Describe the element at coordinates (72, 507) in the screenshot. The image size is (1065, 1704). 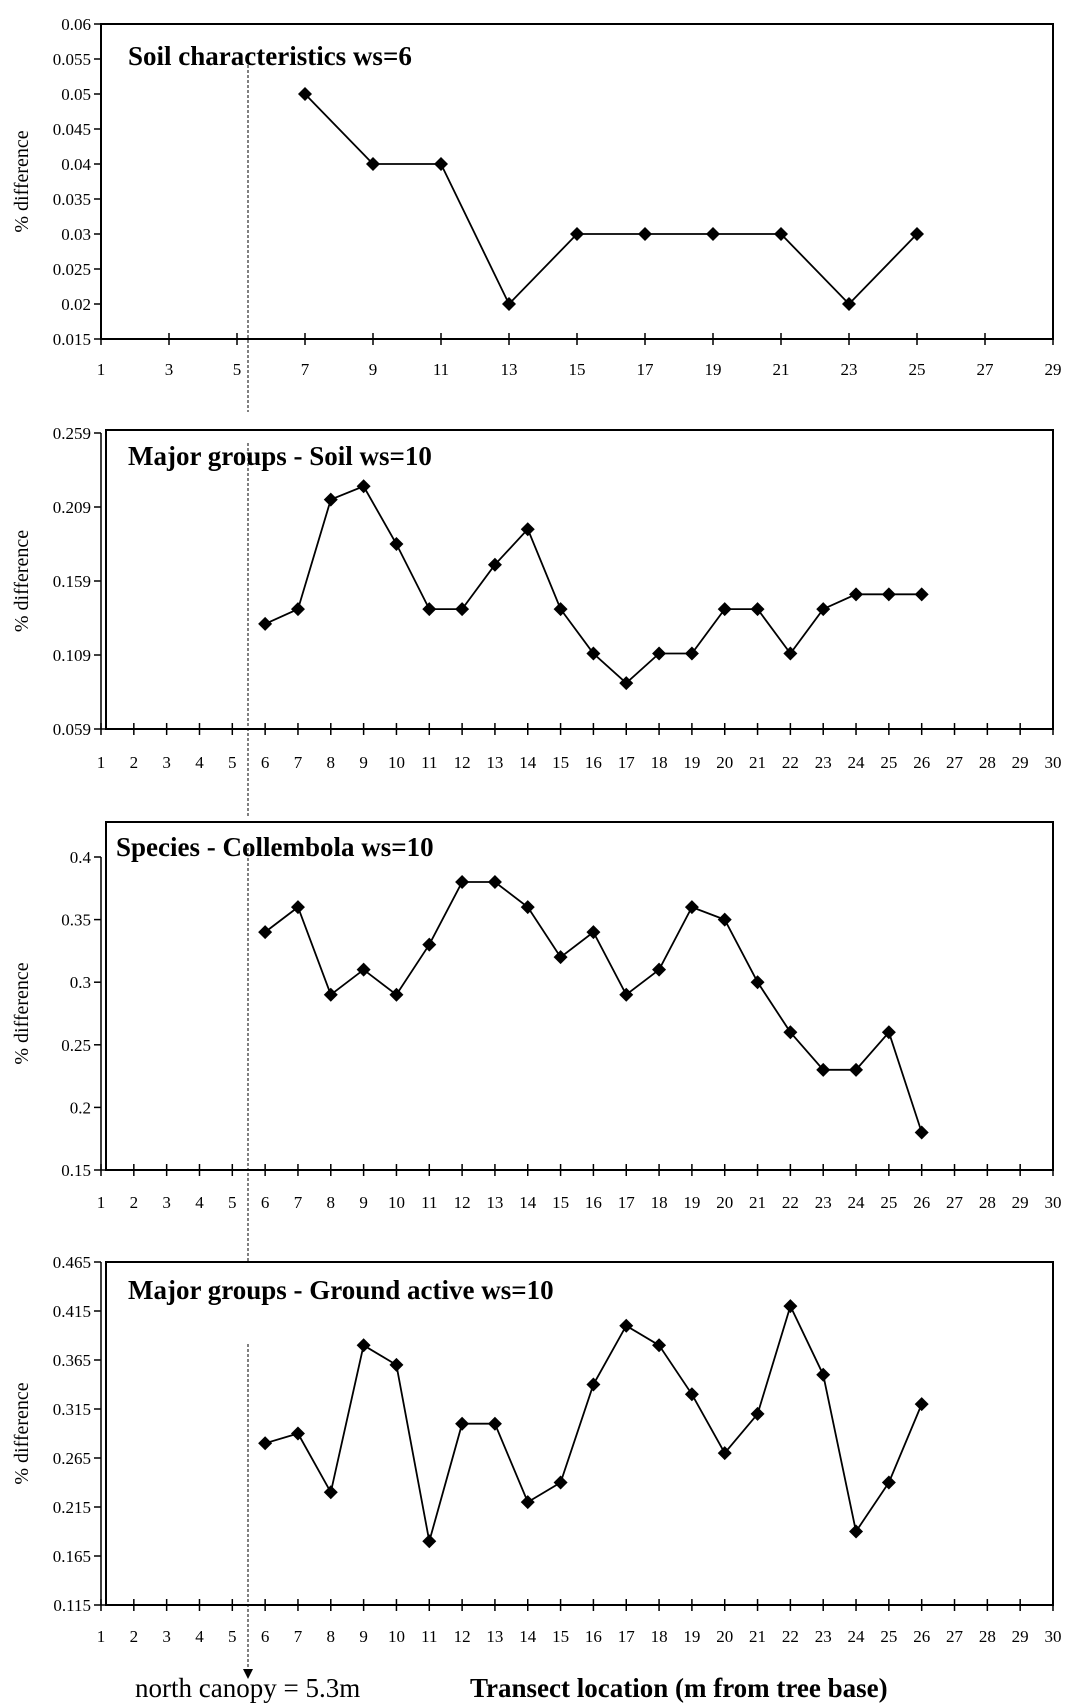
I see `y-tick-label: 0.209` at that location.